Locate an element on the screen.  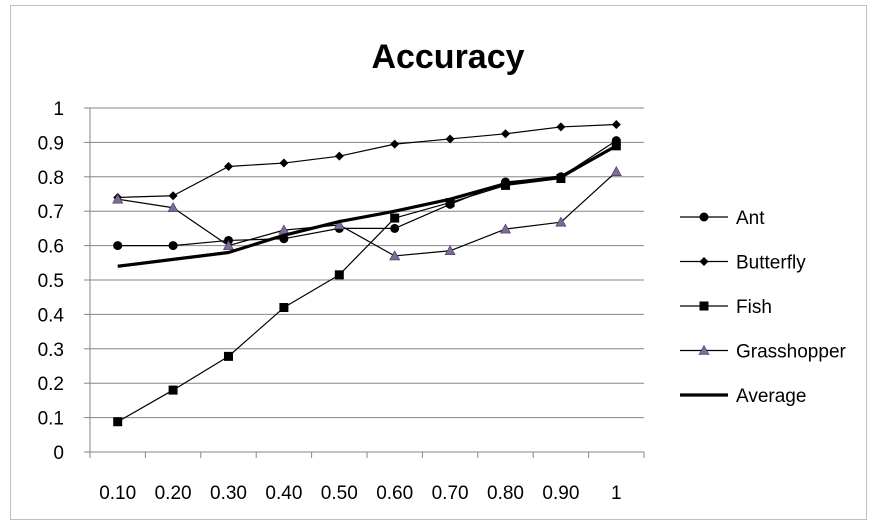
series-average is located at coordinates (367, 206).